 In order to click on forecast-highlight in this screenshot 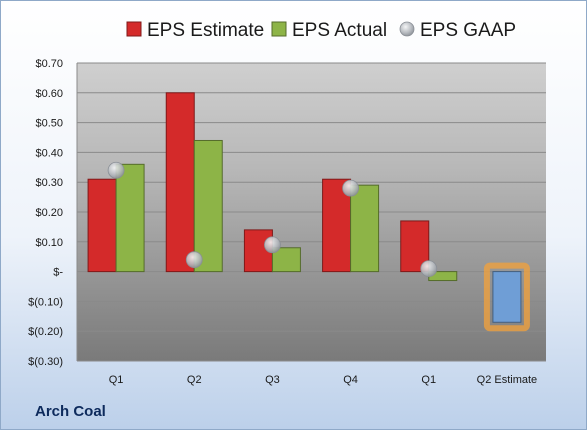, I will do `click(506, 297)`.